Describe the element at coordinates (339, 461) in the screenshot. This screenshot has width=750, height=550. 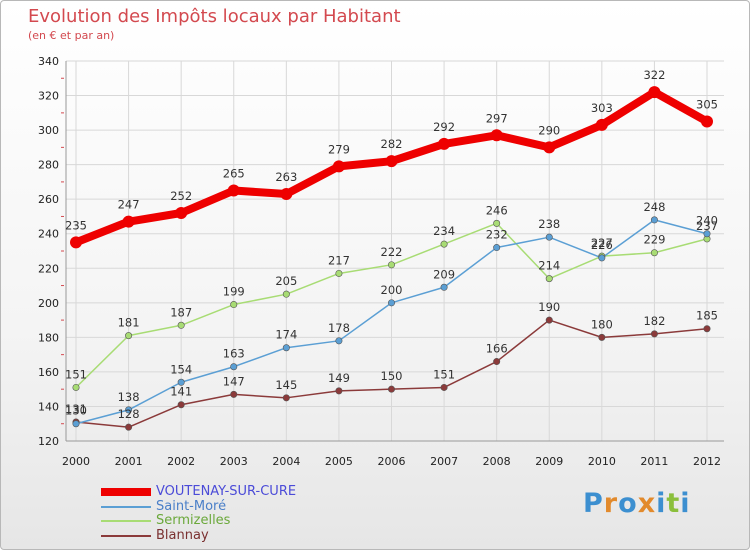
I see `x-tick-label: 2005` at that location.